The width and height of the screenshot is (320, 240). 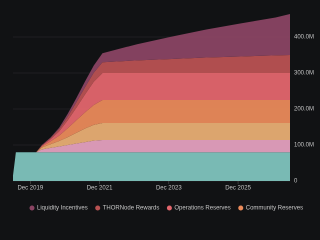 I want to click on y-tick-label: 0, so click(x=296, y=182).